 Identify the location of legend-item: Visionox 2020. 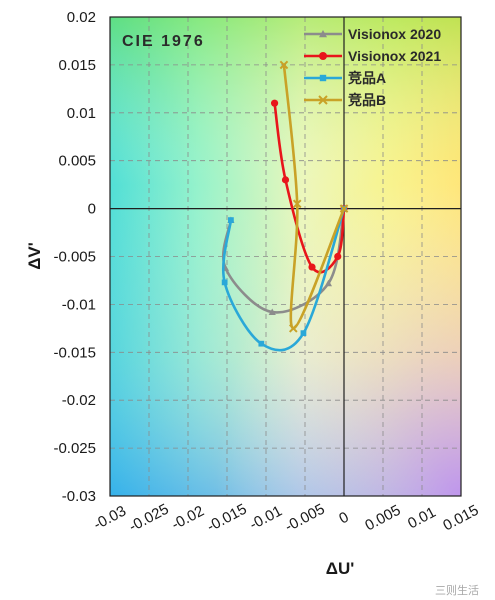
(372, 34).